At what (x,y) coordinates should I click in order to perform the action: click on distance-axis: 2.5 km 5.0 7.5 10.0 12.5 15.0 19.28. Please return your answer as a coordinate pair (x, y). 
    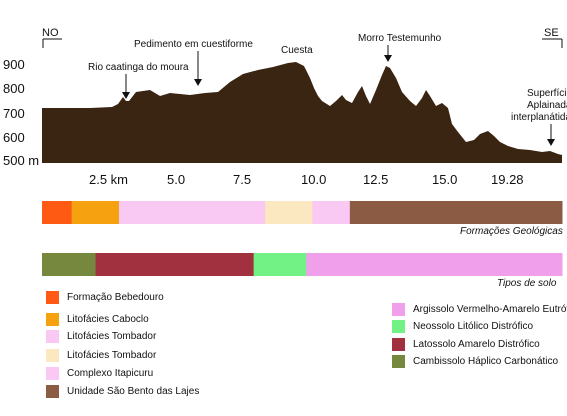
    Looking at the image, I should click on (306, 179).